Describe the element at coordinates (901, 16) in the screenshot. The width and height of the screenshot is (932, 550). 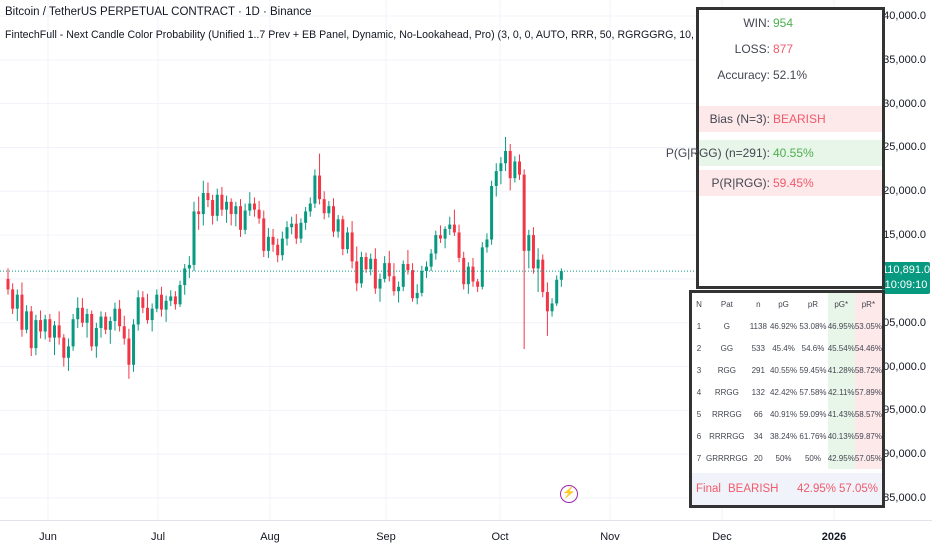
I see `price-tick-label: 140,000.0` at that location.